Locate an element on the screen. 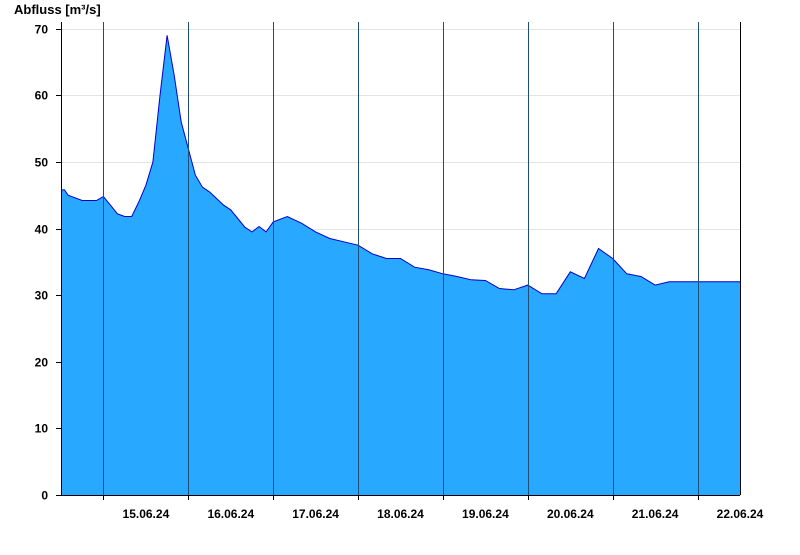 The image size is (800, 555). x-tick-label-3: 18.06.24 is located at coordinates (400, 514).